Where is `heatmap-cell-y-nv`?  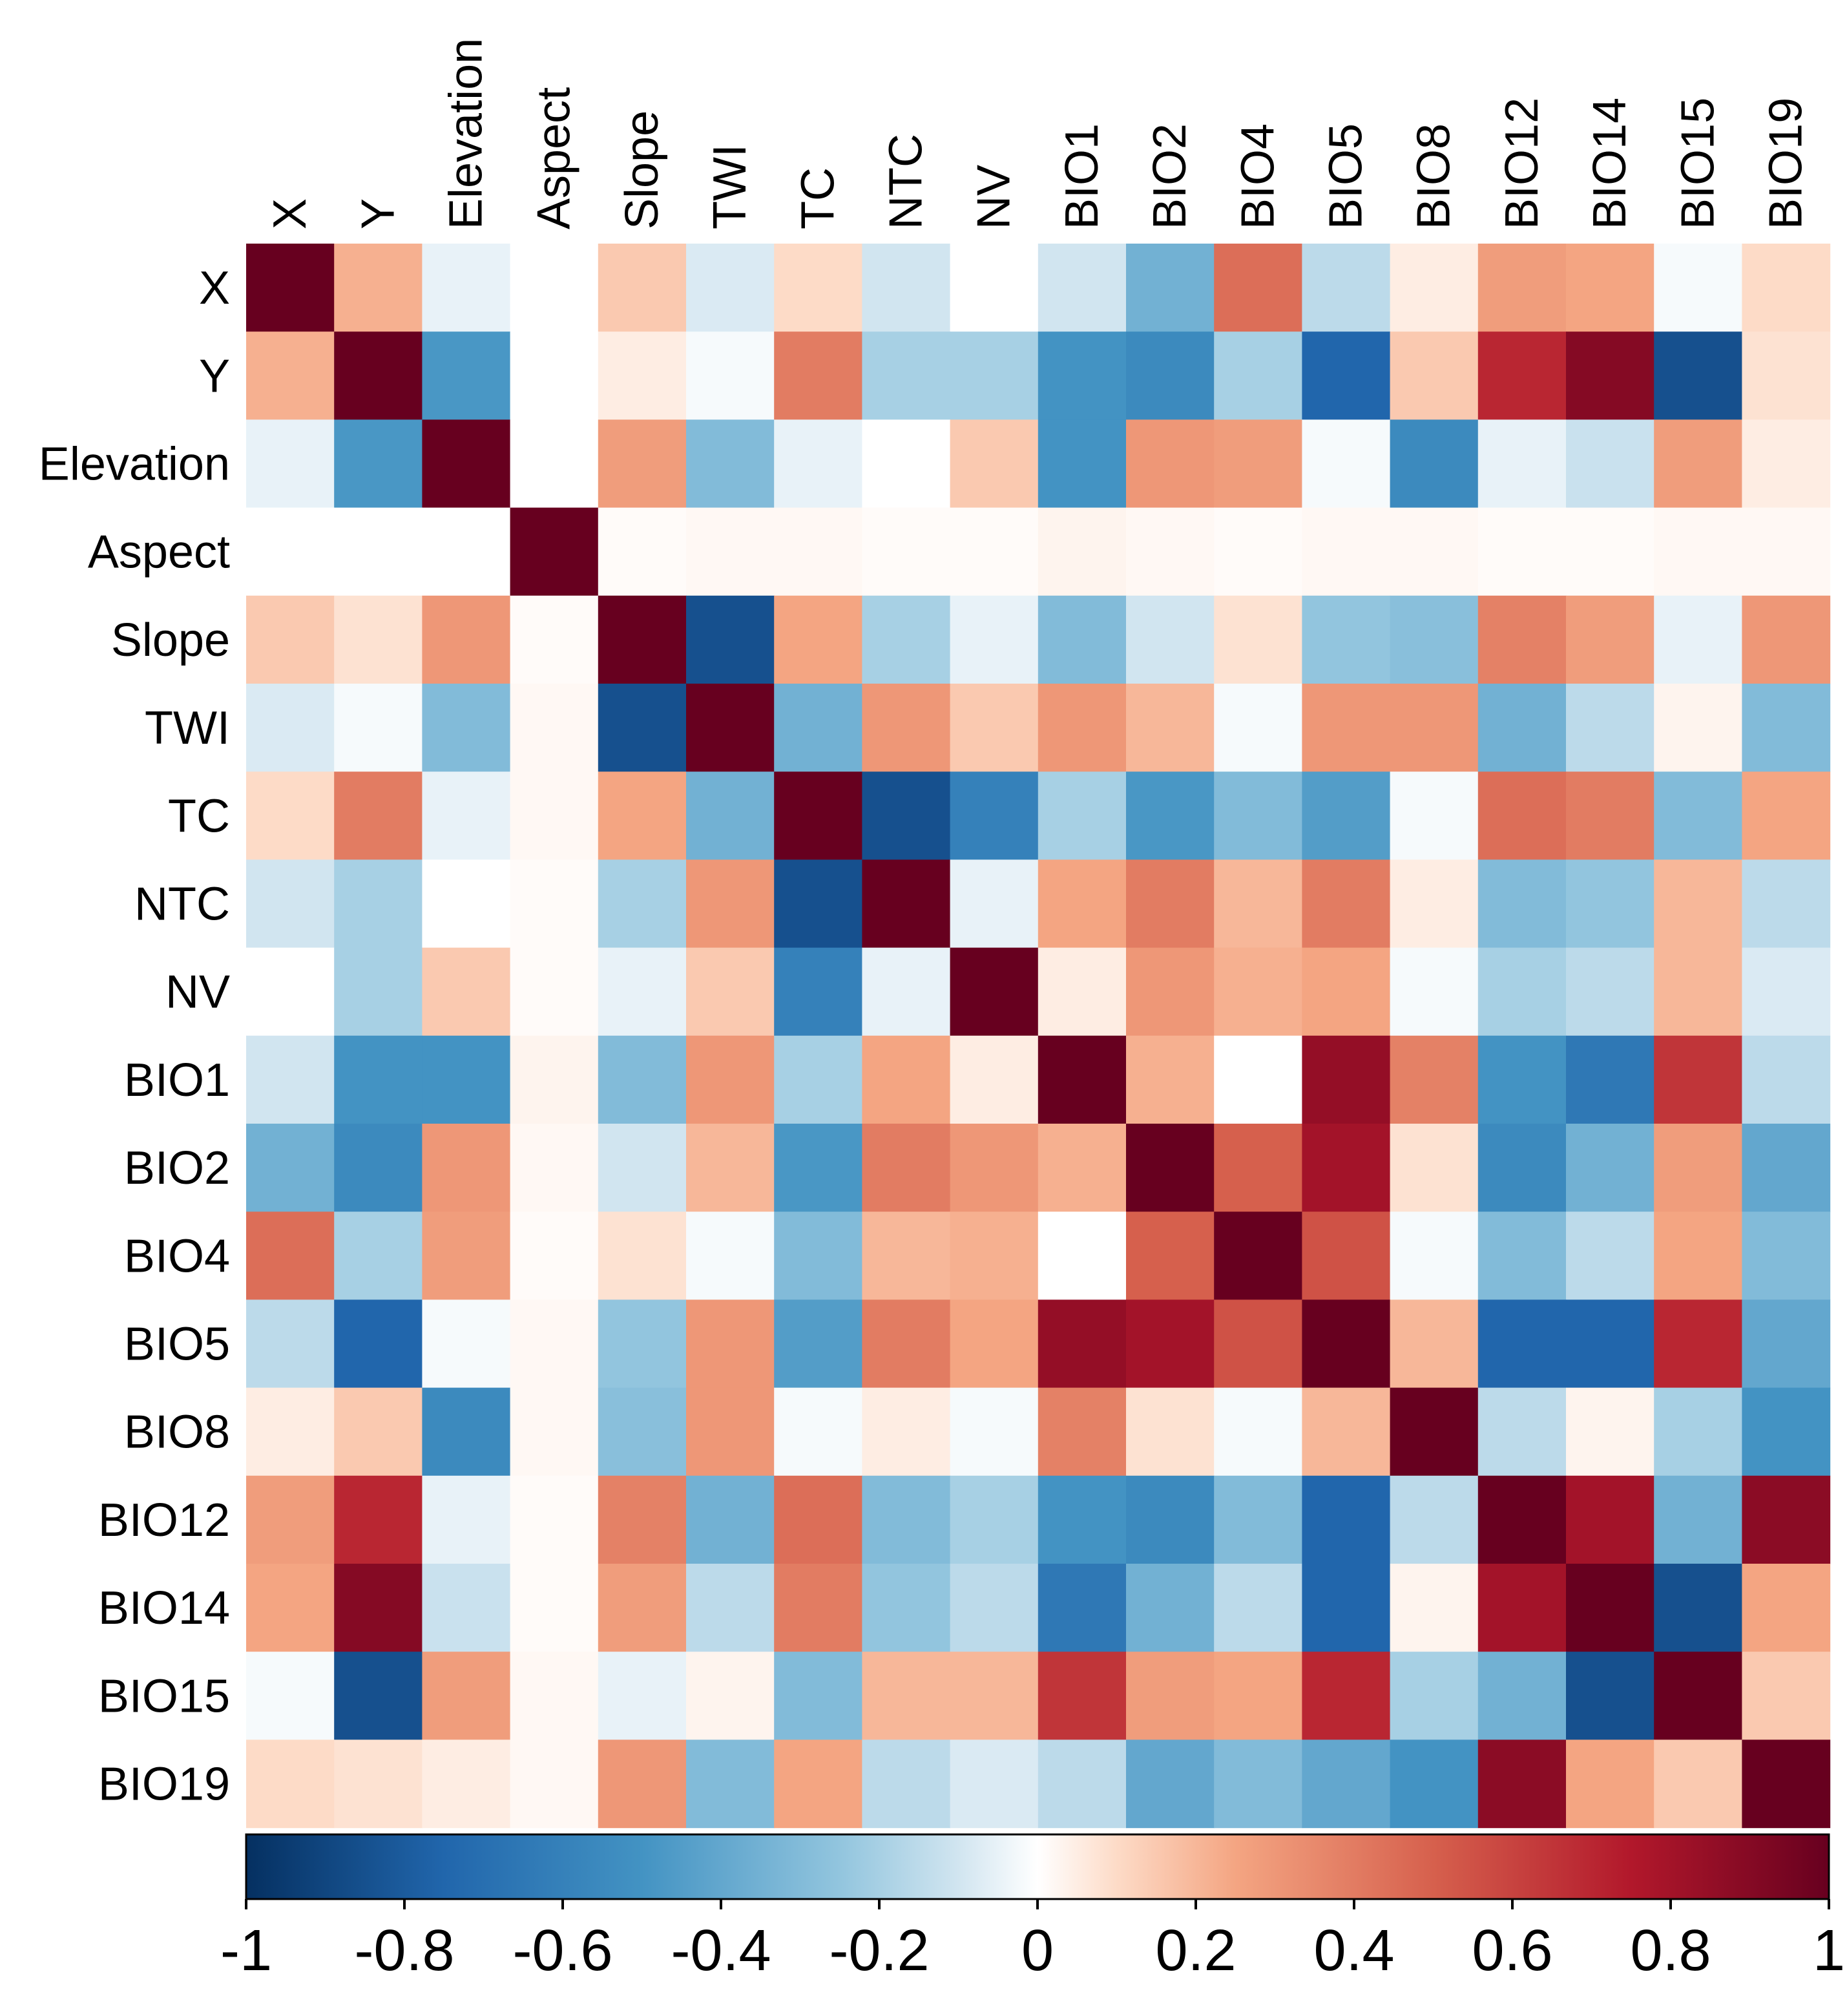 heatmap-cell-y-nv is located at coordinates (994, 376).